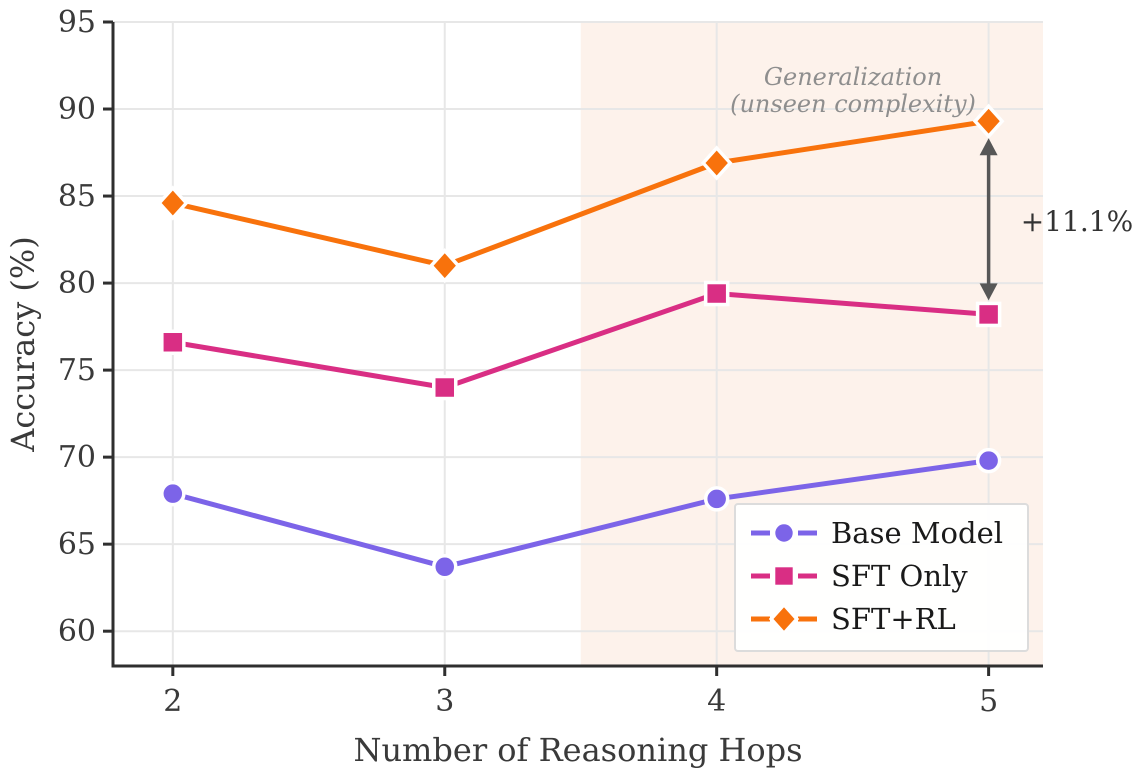  I want to click on difference-arrow-head-bottom, so click(988, 292).